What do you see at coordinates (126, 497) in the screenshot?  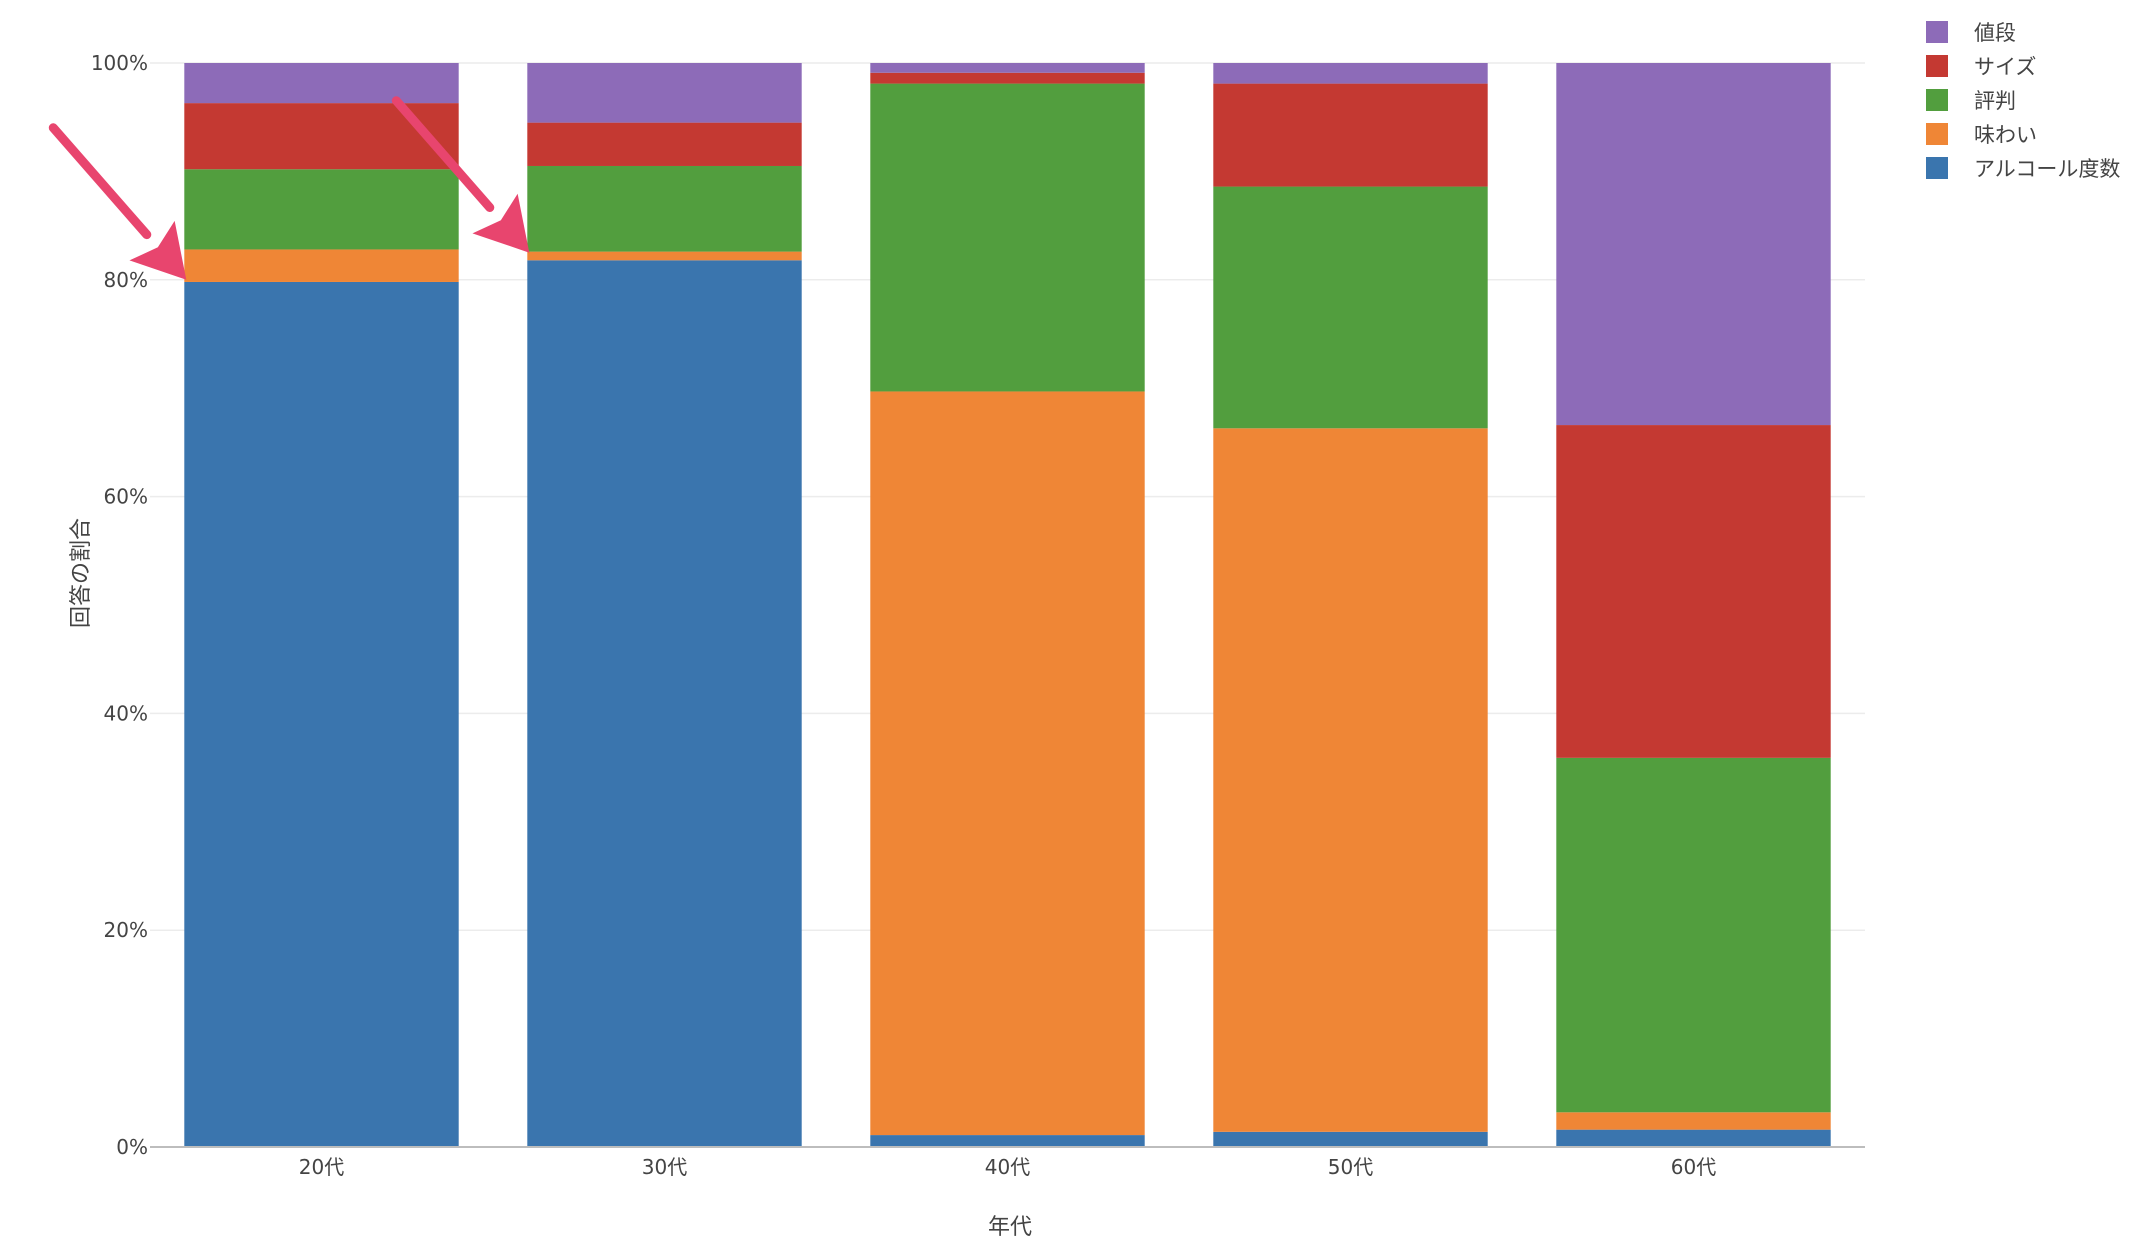 I see `y-tick-label: 60%` at bounding box center [126, 497].